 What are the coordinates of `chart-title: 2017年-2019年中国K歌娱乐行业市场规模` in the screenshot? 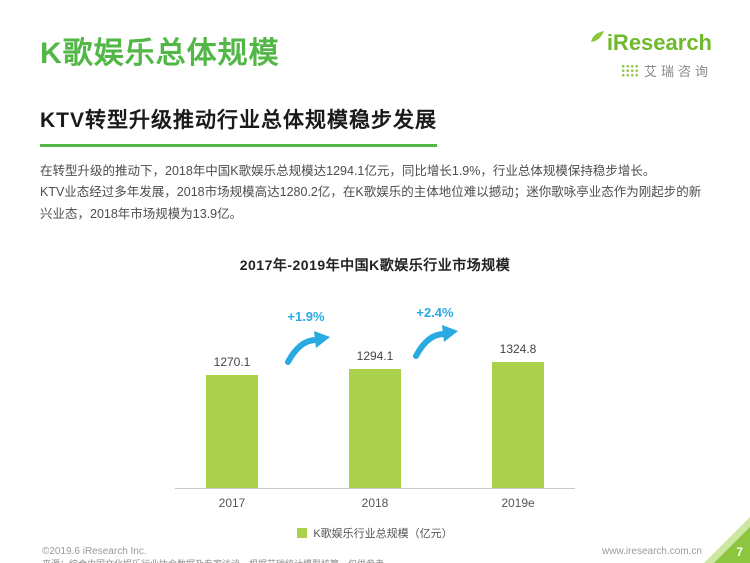 It's located at (375, 264).